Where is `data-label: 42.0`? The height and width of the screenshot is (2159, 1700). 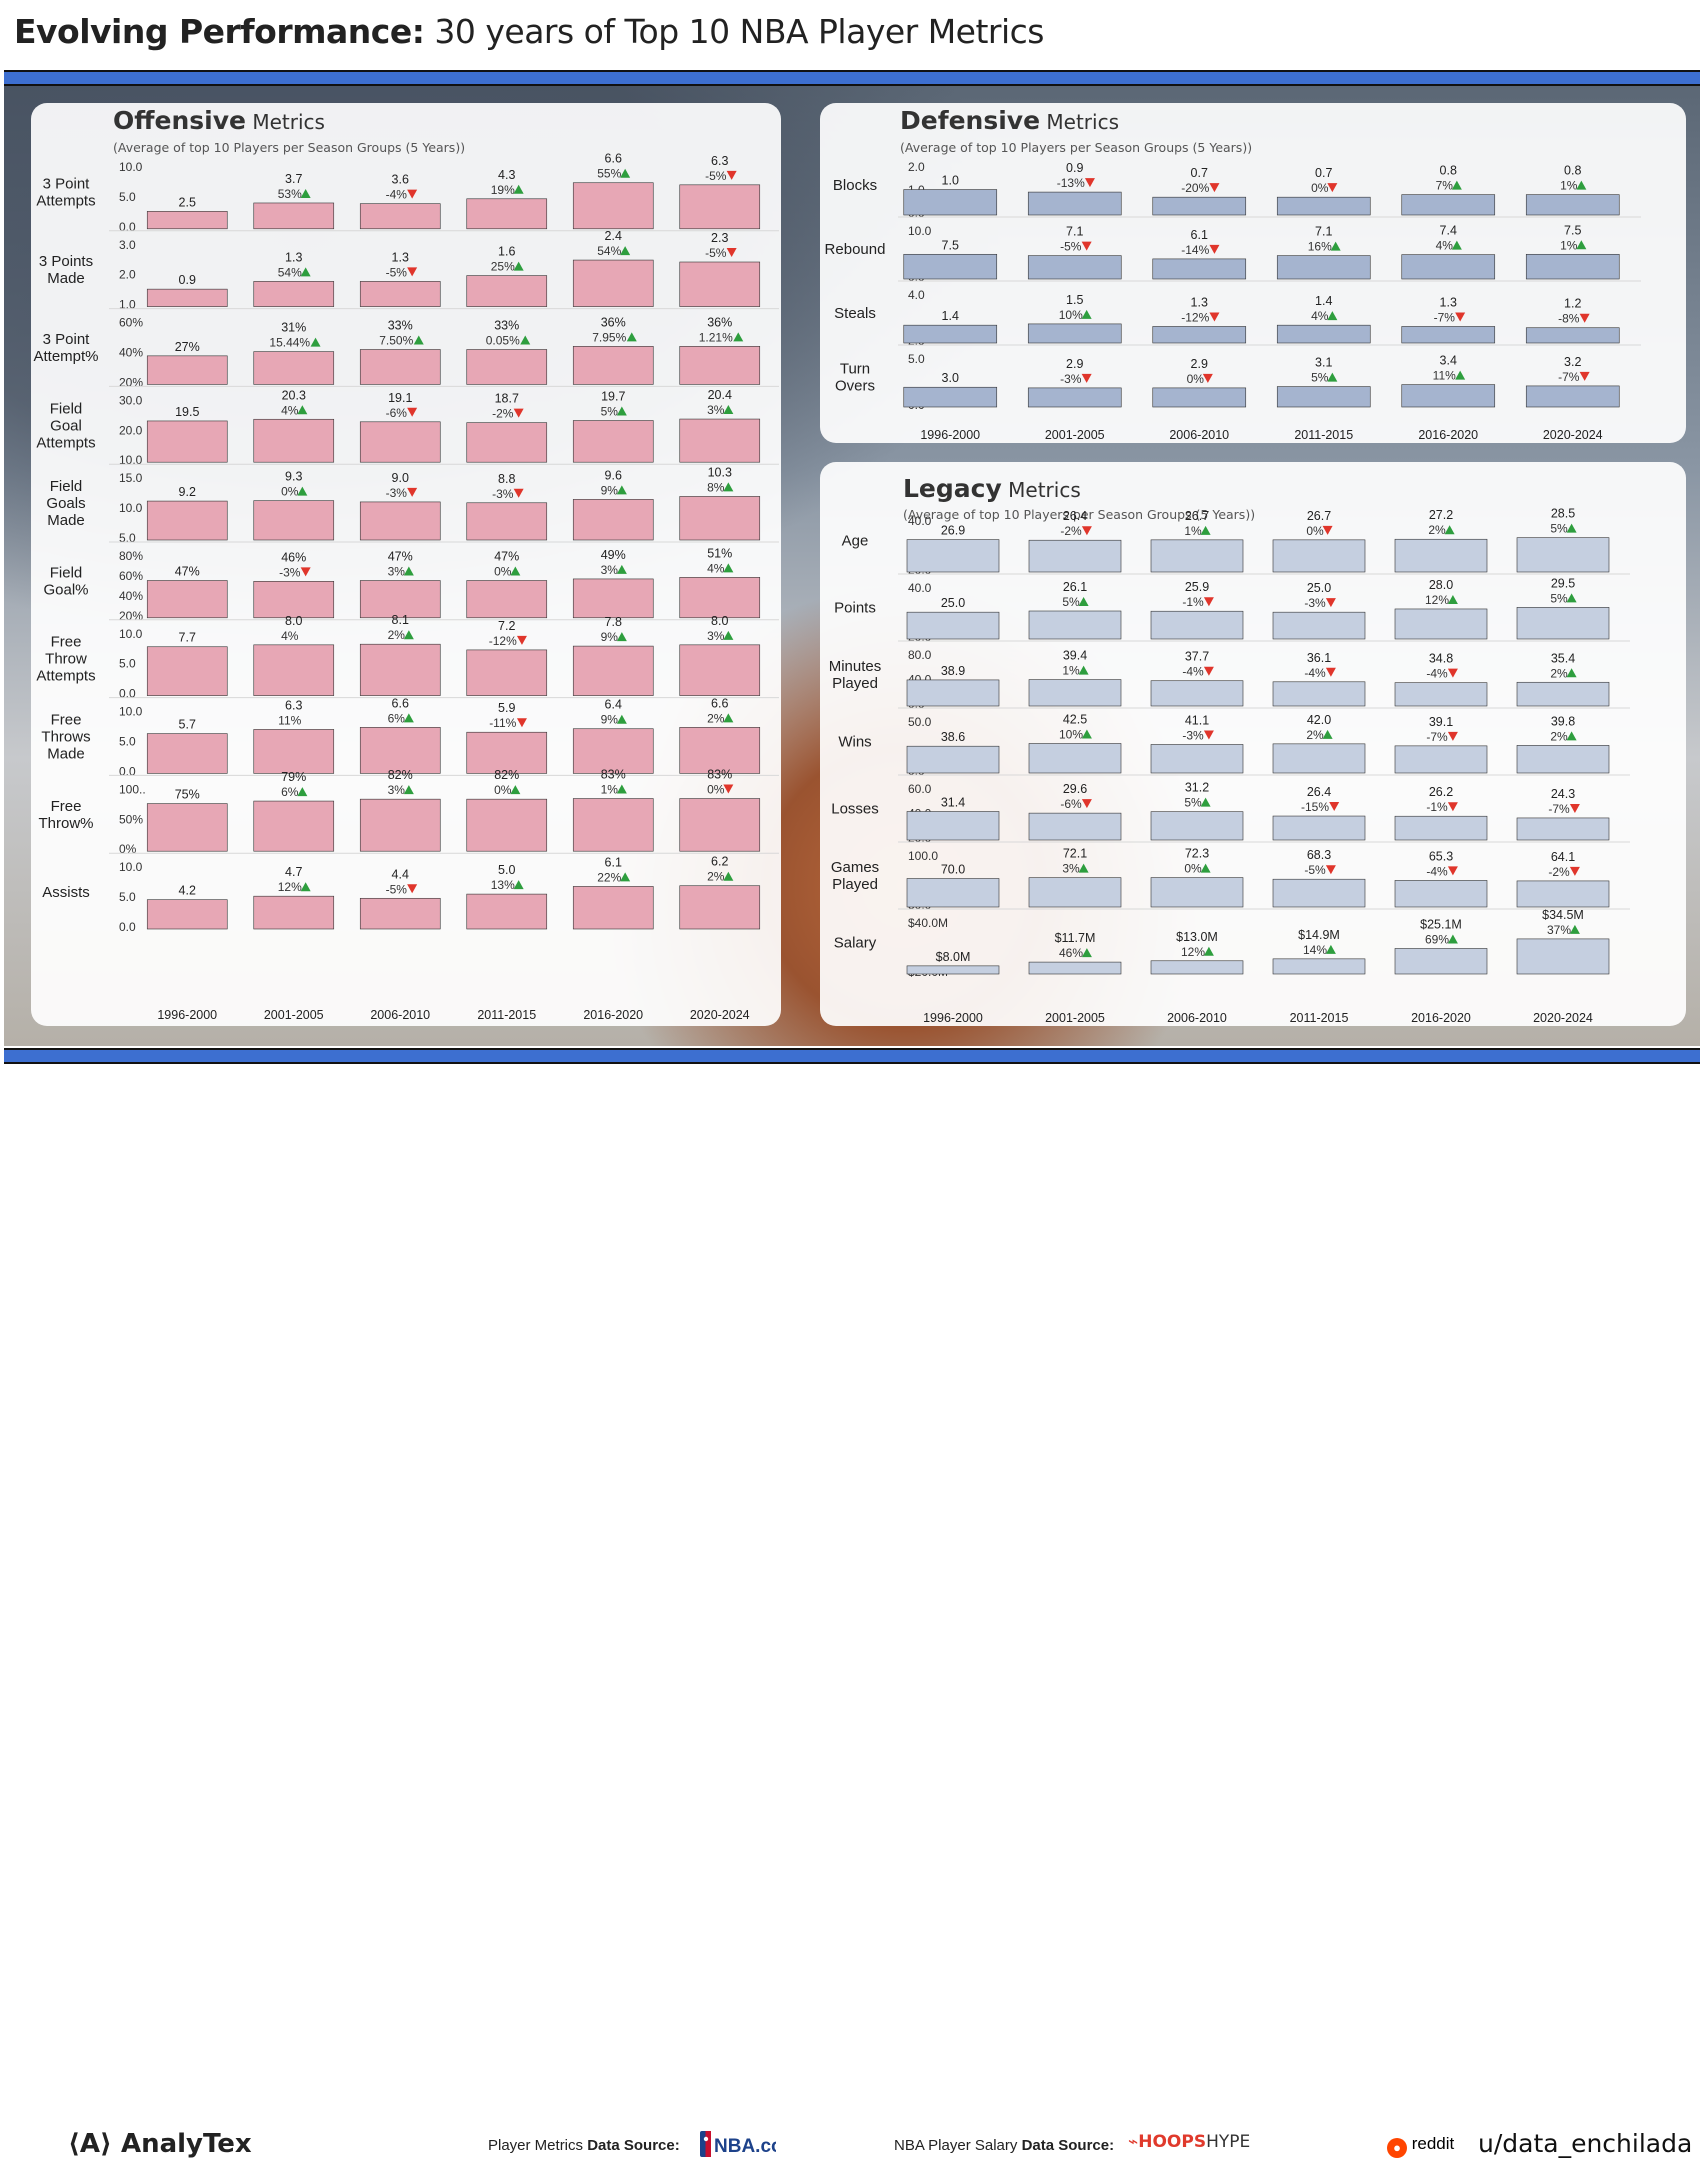 data-label: 42.0 is located at coordinates (1319, 720).